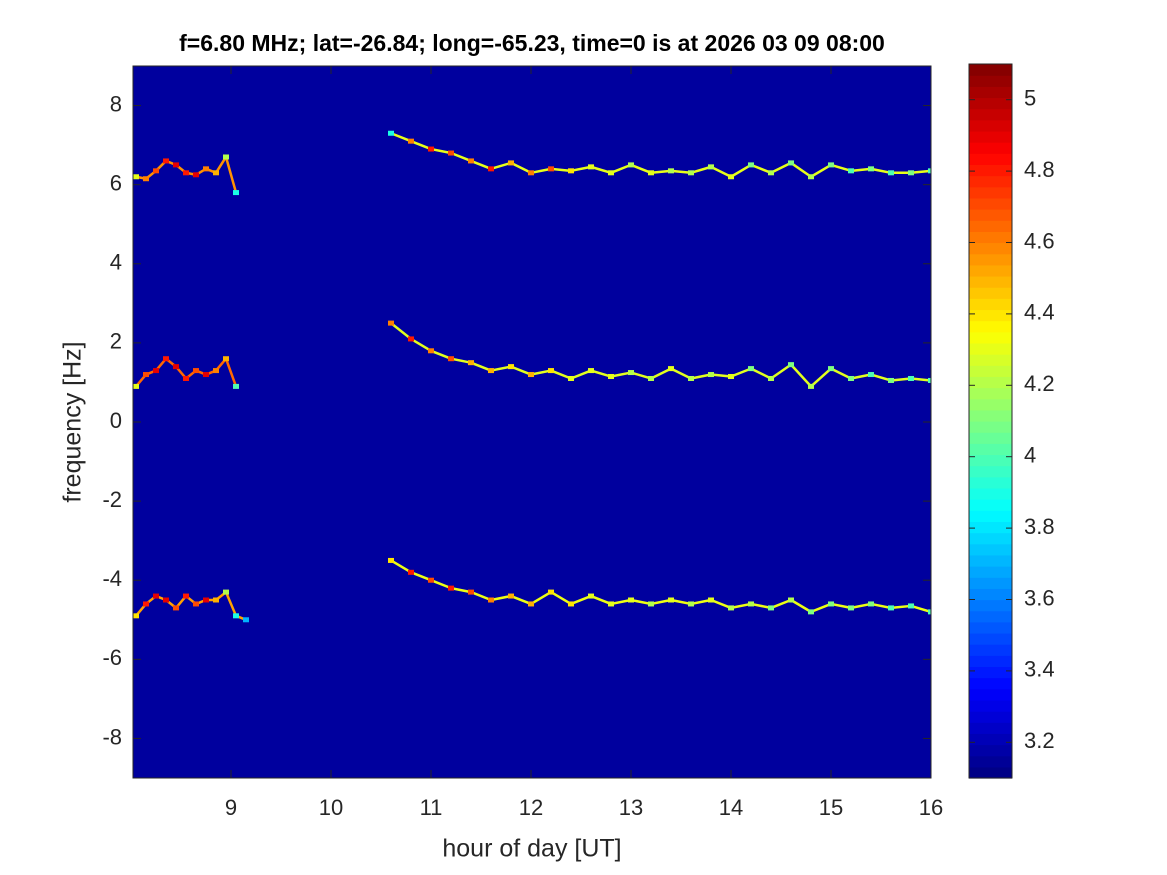  What do you see at coordinates (531, 849) in the screenshot?
I see `x-axis-label: hour of day [UT]` at bounding box center [531, 849].